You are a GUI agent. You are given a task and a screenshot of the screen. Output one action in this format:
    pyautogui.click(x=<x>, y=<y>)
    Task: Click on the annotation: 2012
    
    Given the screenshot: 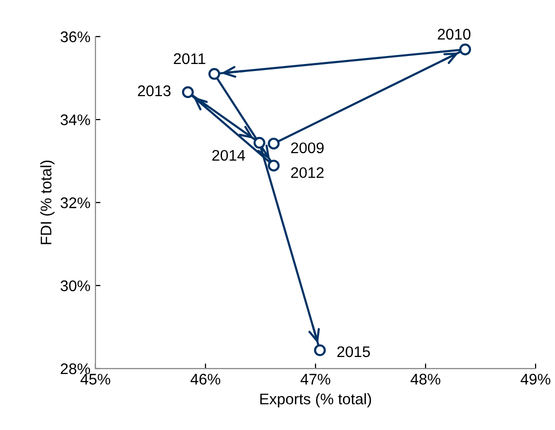 What is the action you would take?
    pyautogui.click(x=307, y=172)
    